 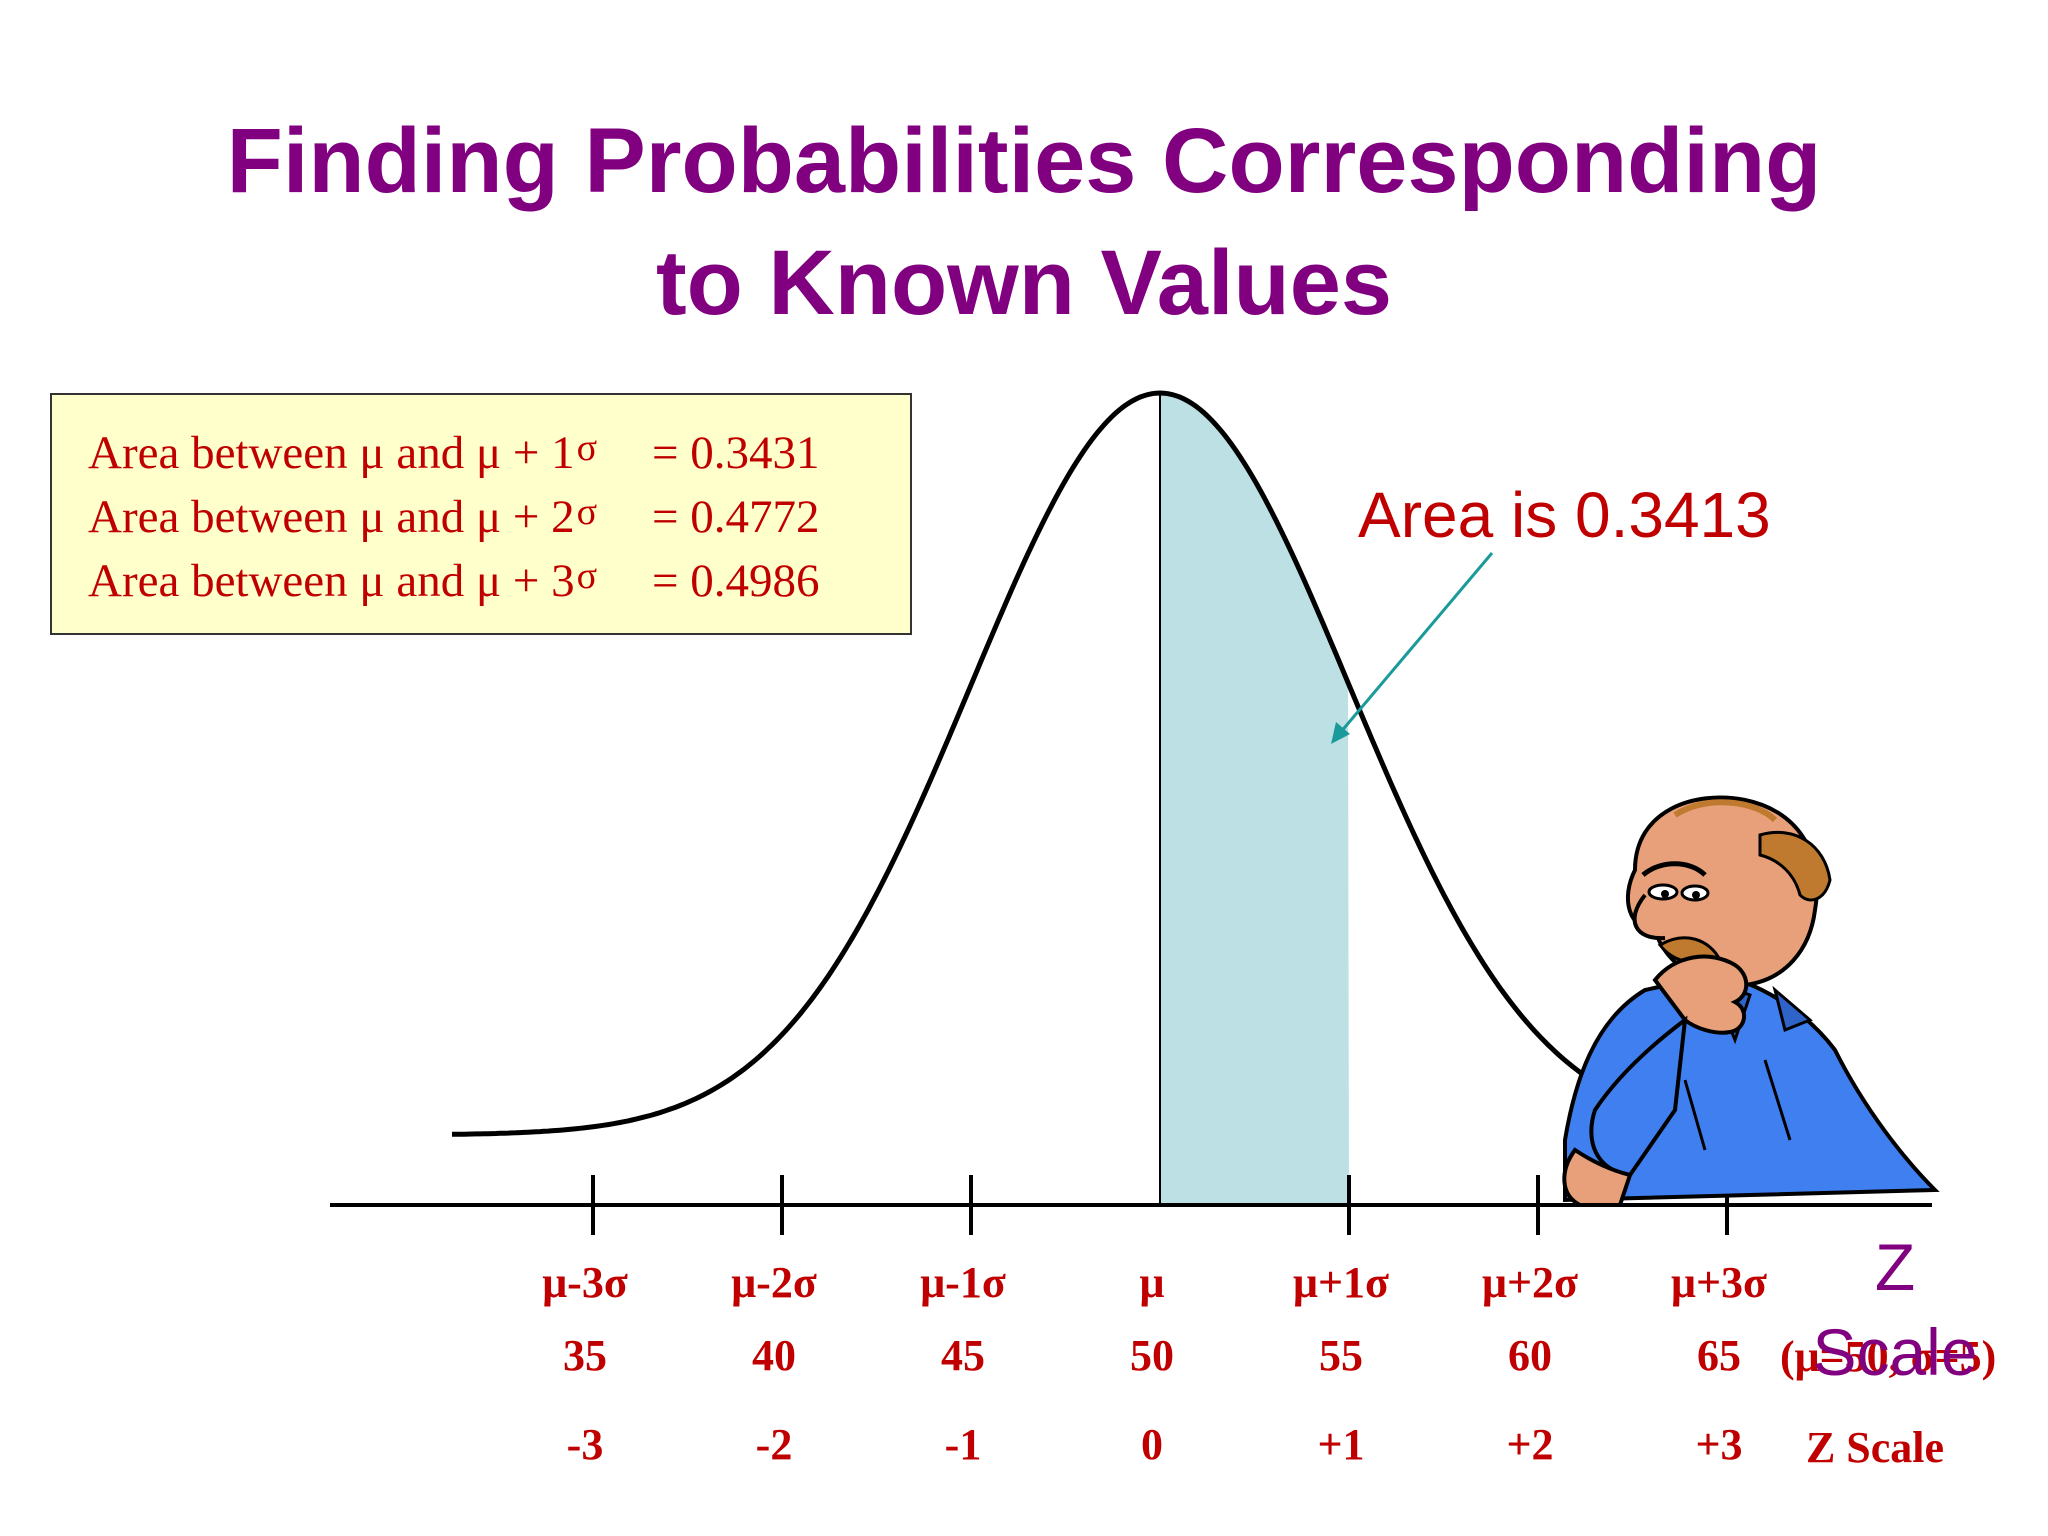 I want to click on area-annotation: Area is 0.3413, so click(x=1564, y=515).